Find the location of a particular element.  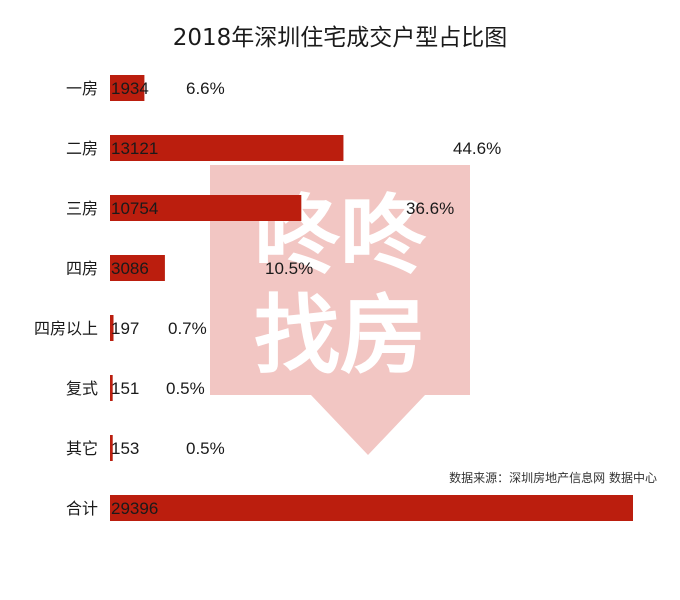

chart-title: 2018年深圳住宅成交户型占比图 is located at coordinates (340, 38).